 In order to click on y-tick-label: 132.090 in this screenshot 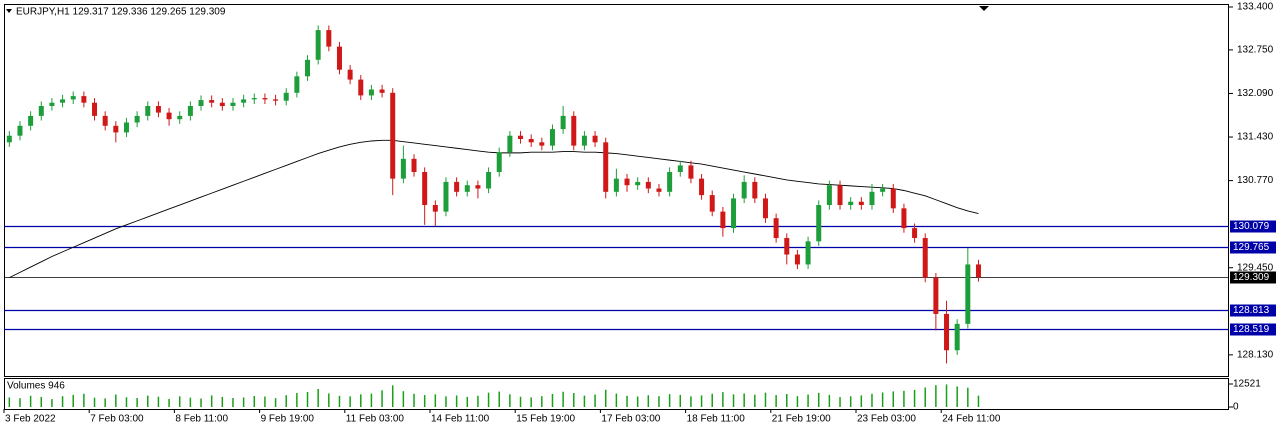, I will do `click(1255, 93)`.